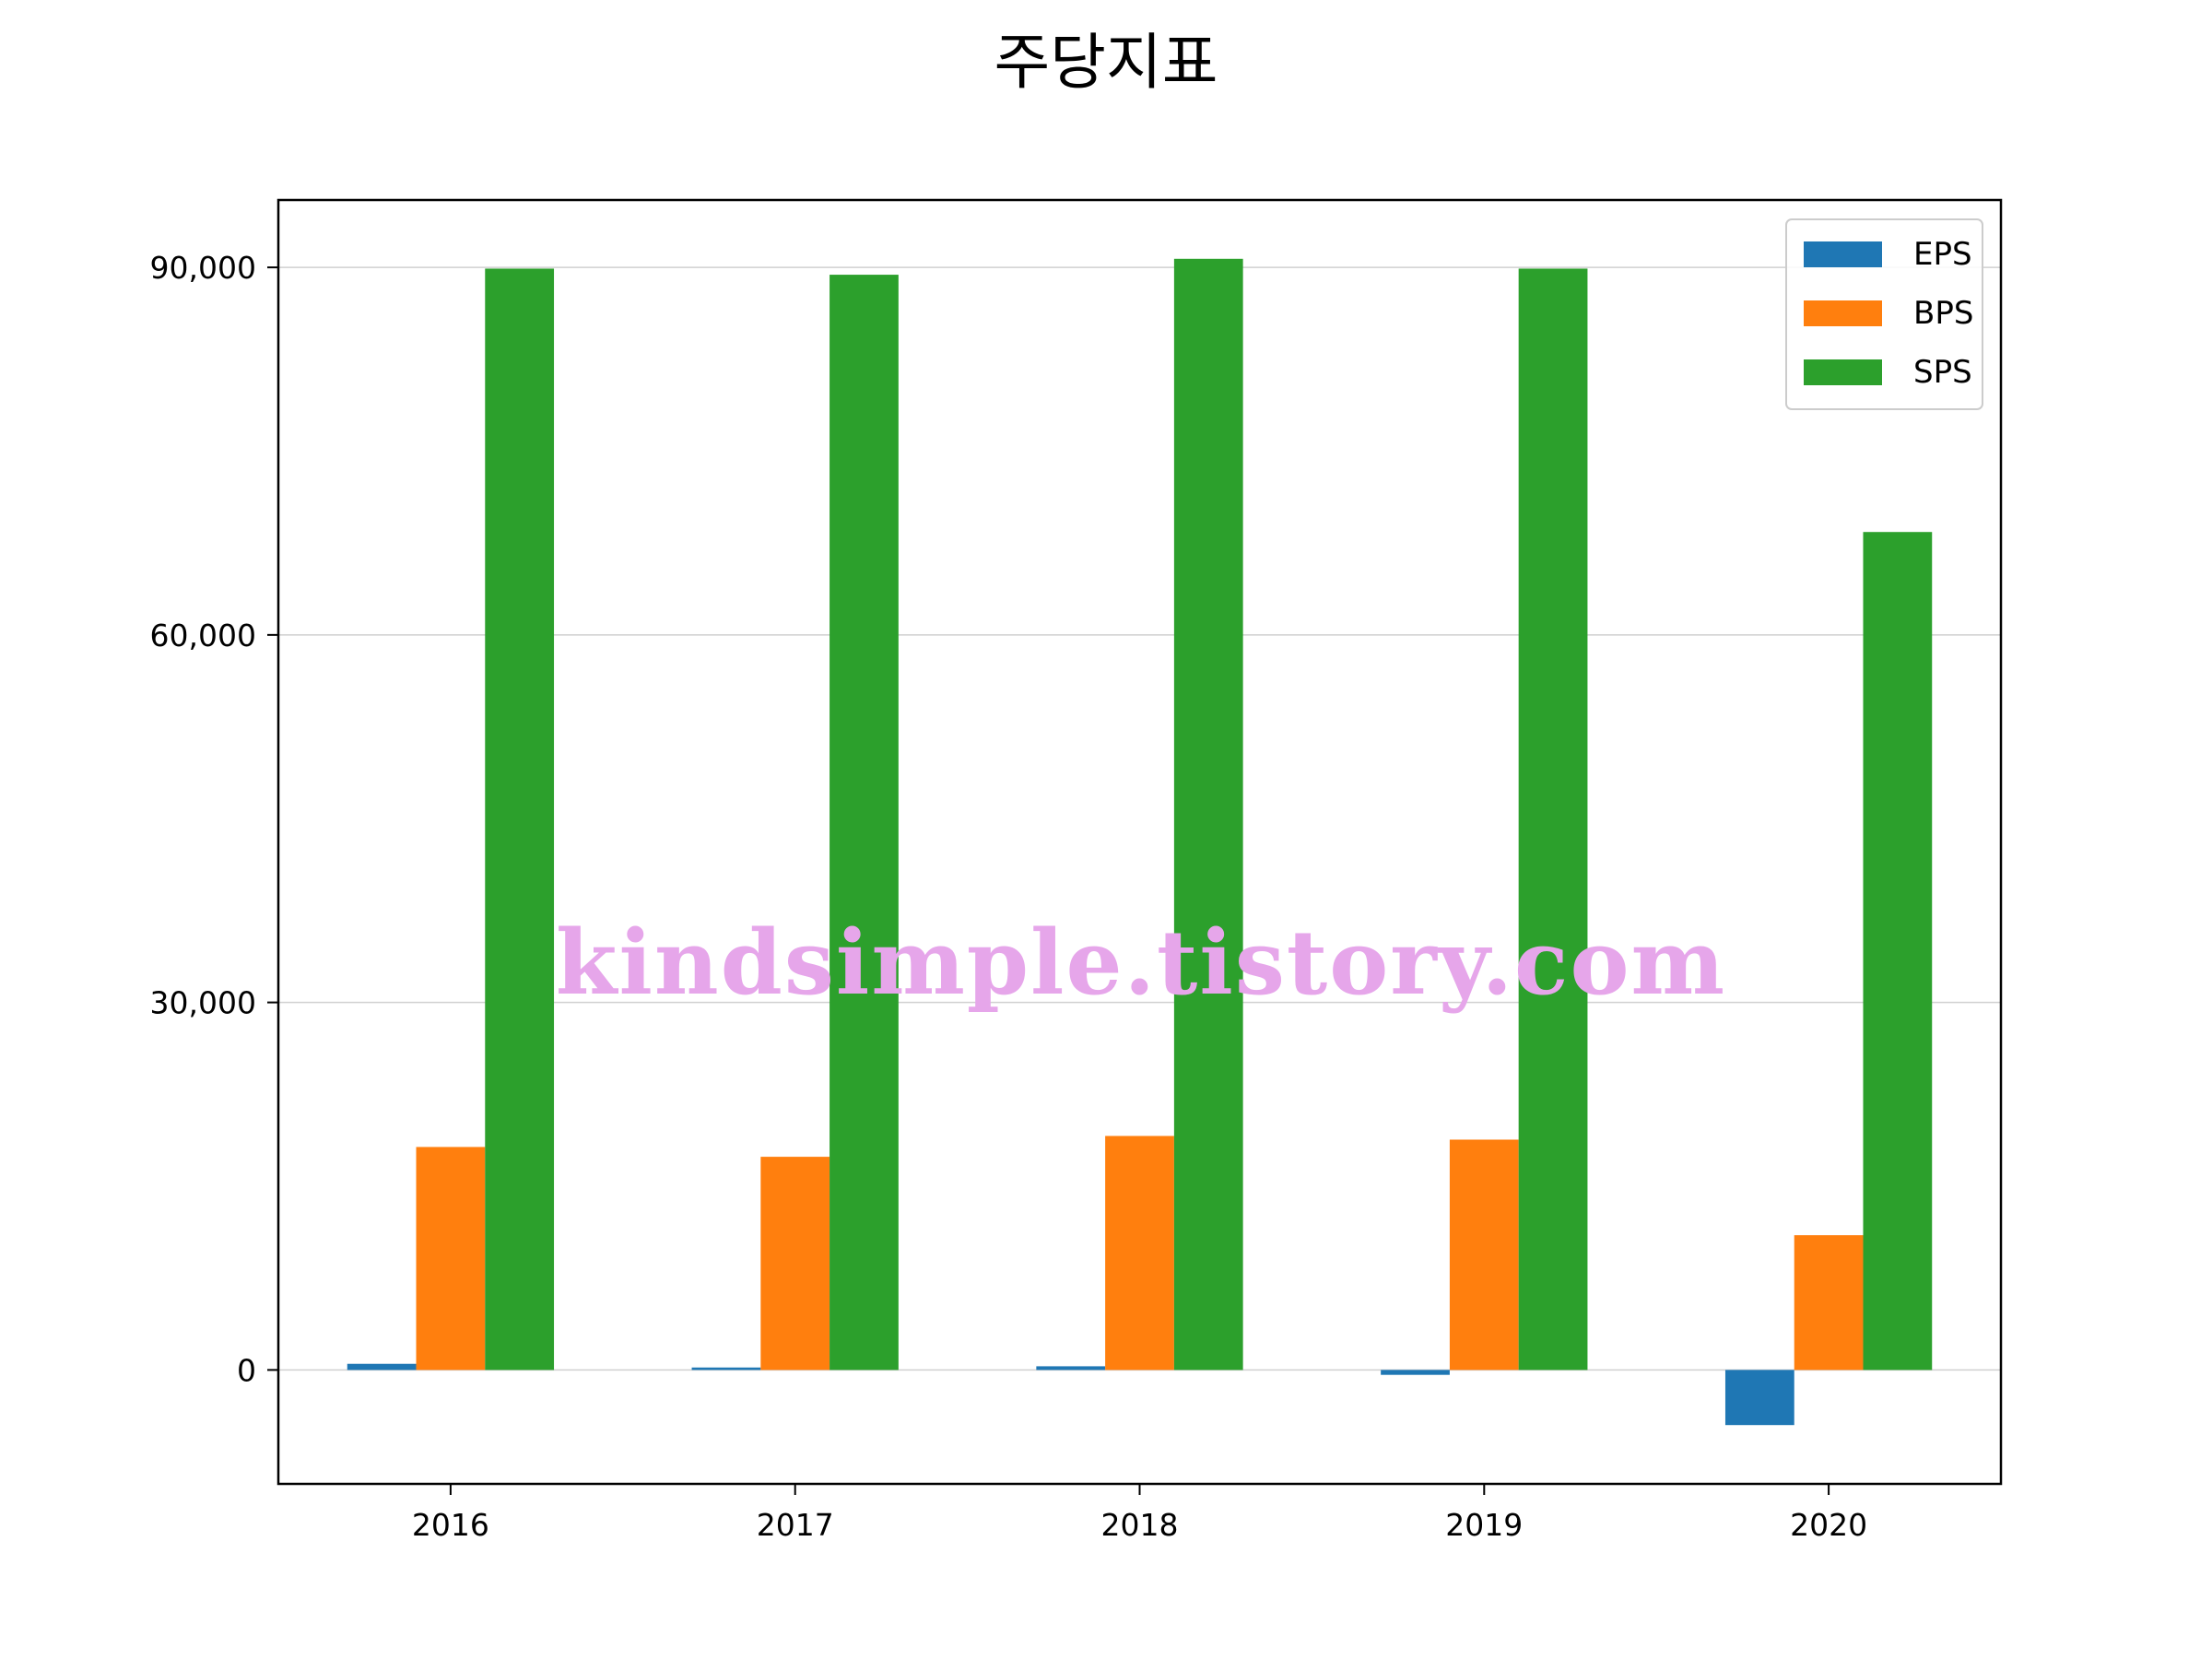 The image size is (2212, 1659). Describe the element at coordinates (1484, 1525) in the screenshot. I see `x-tick-label: 2019` at that location.